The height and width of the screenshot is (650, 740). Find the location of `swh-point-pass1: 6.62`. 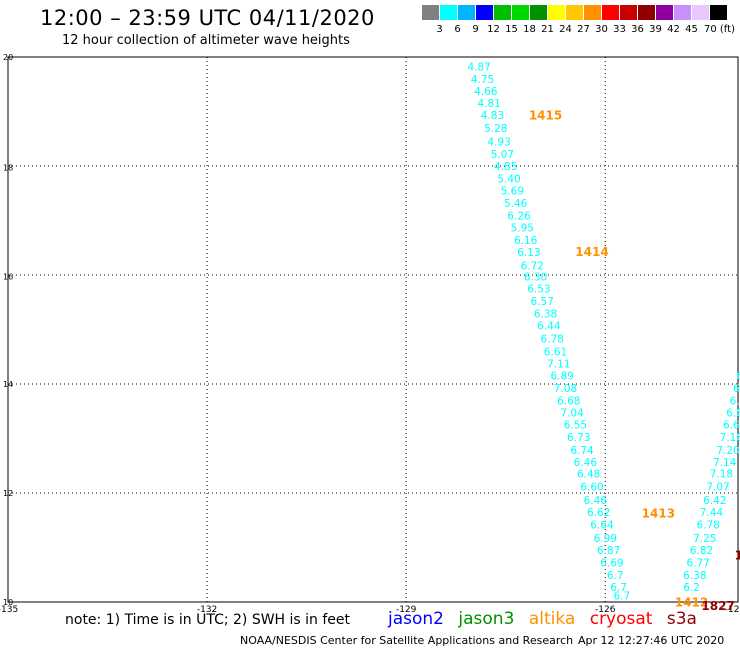

swh-point-pass1: 6.62 is located at coordinates (598, 513).